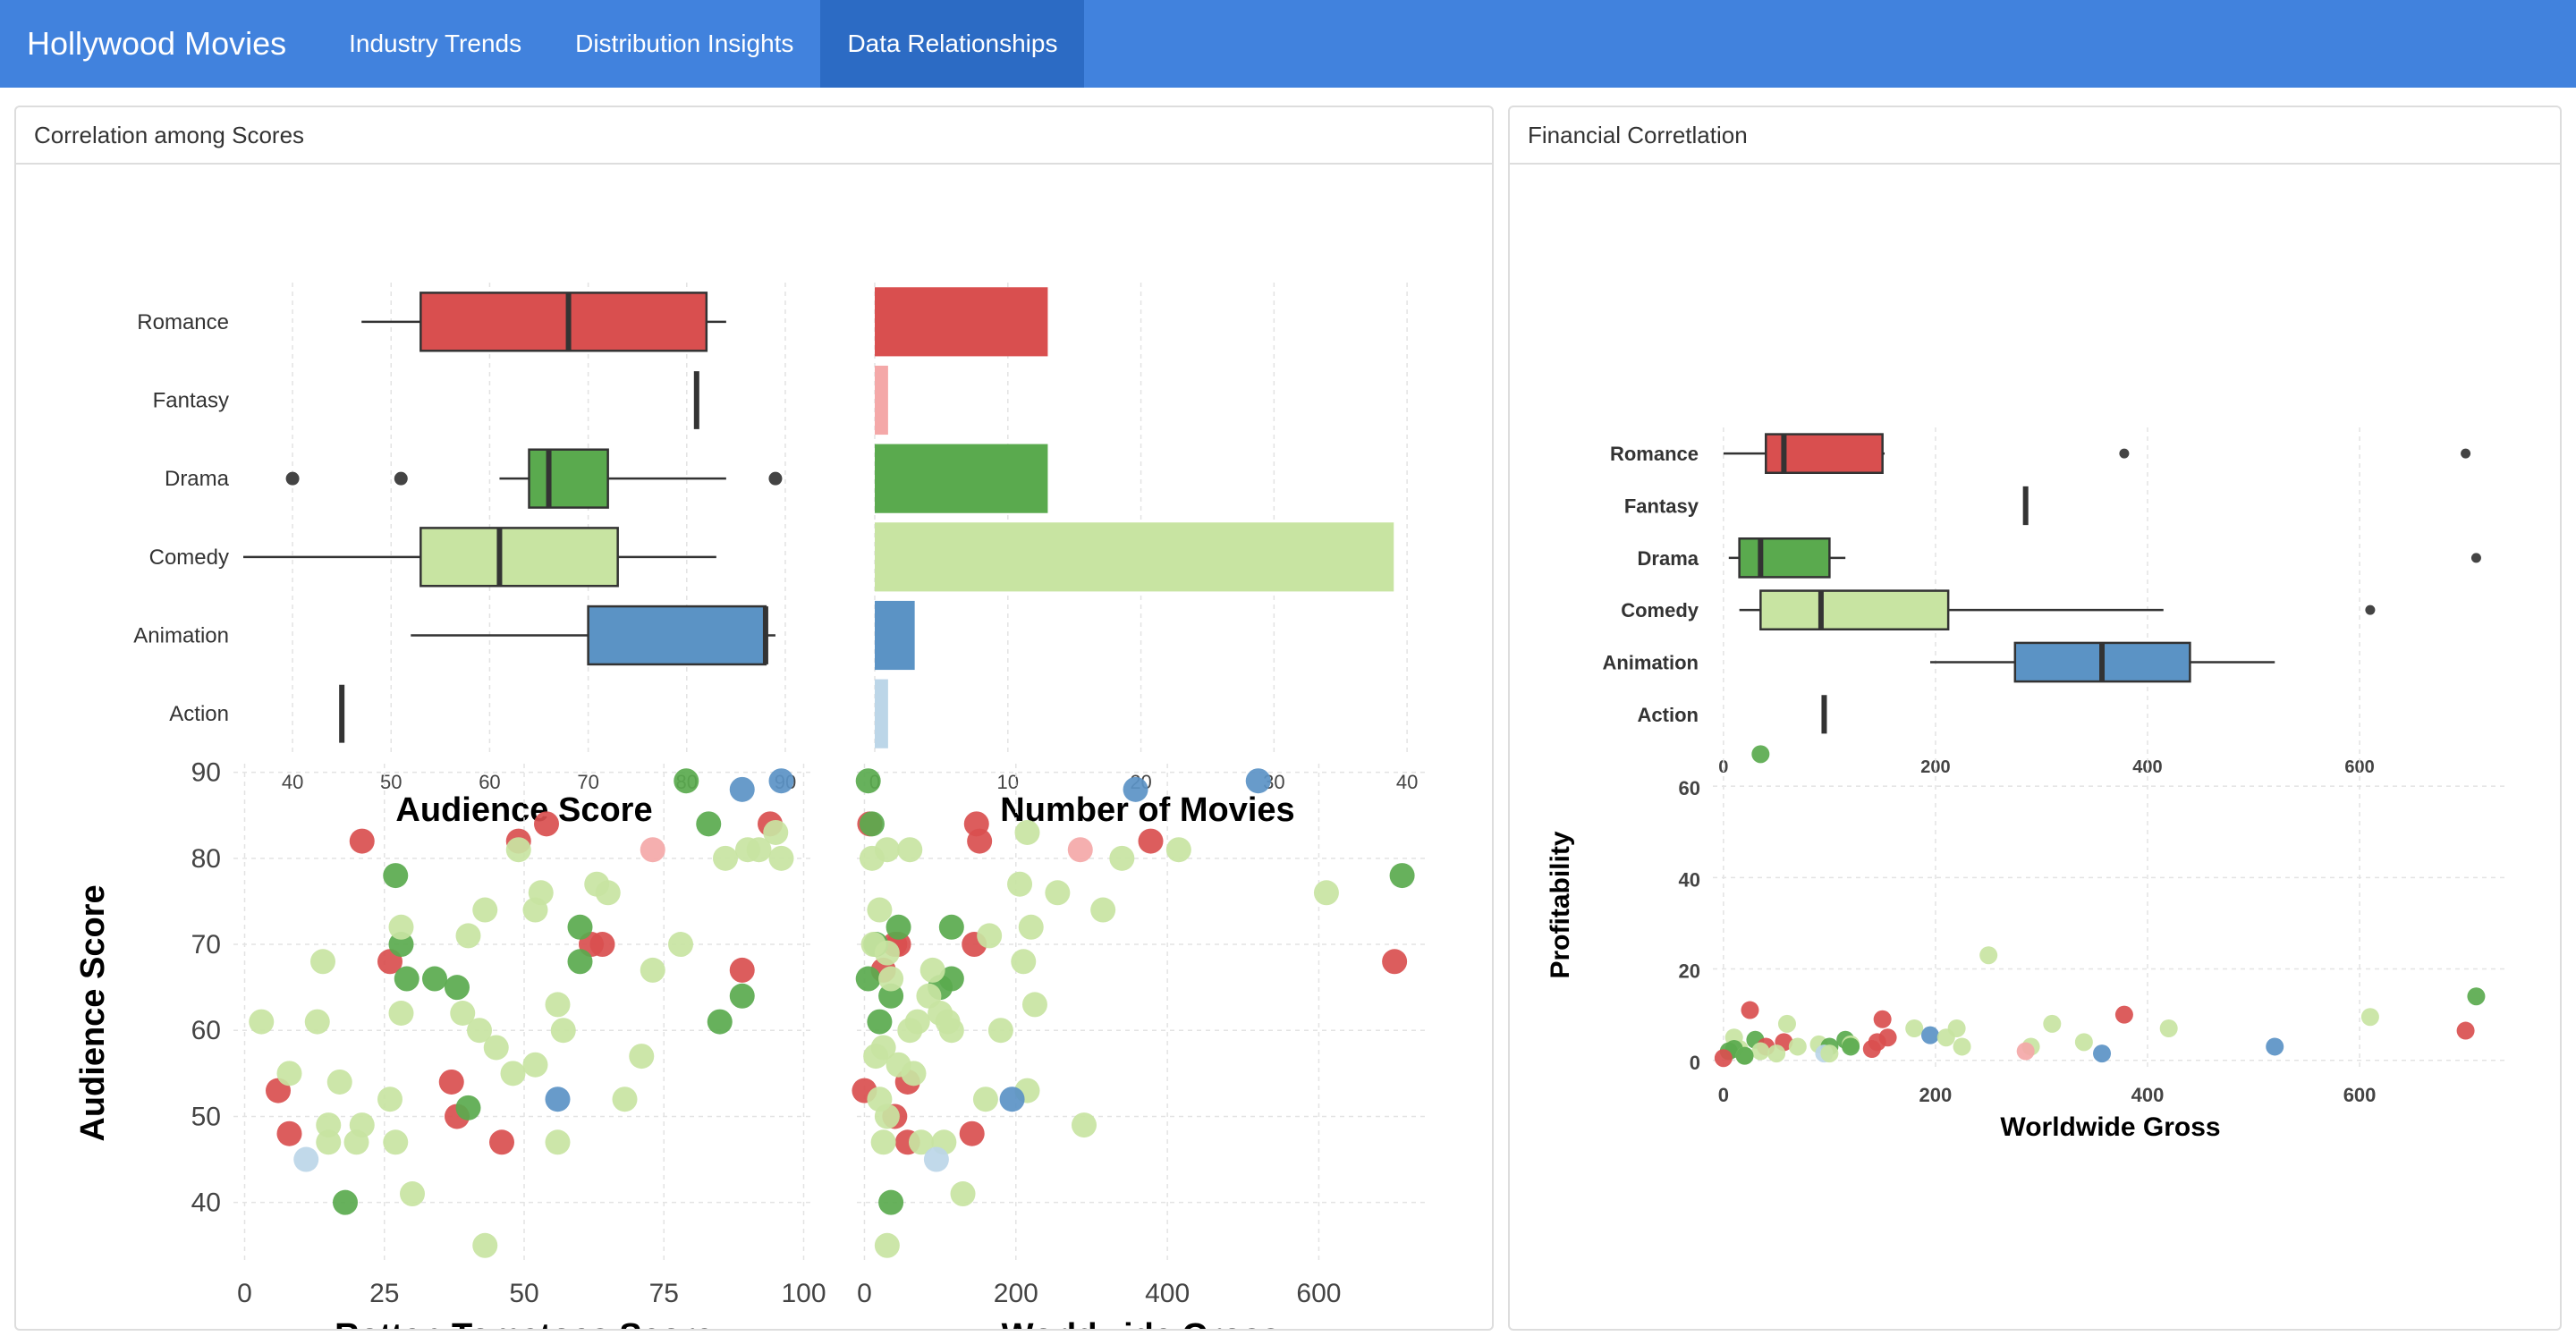  I want to click on tick-label: 600, so click(2360, 1095).